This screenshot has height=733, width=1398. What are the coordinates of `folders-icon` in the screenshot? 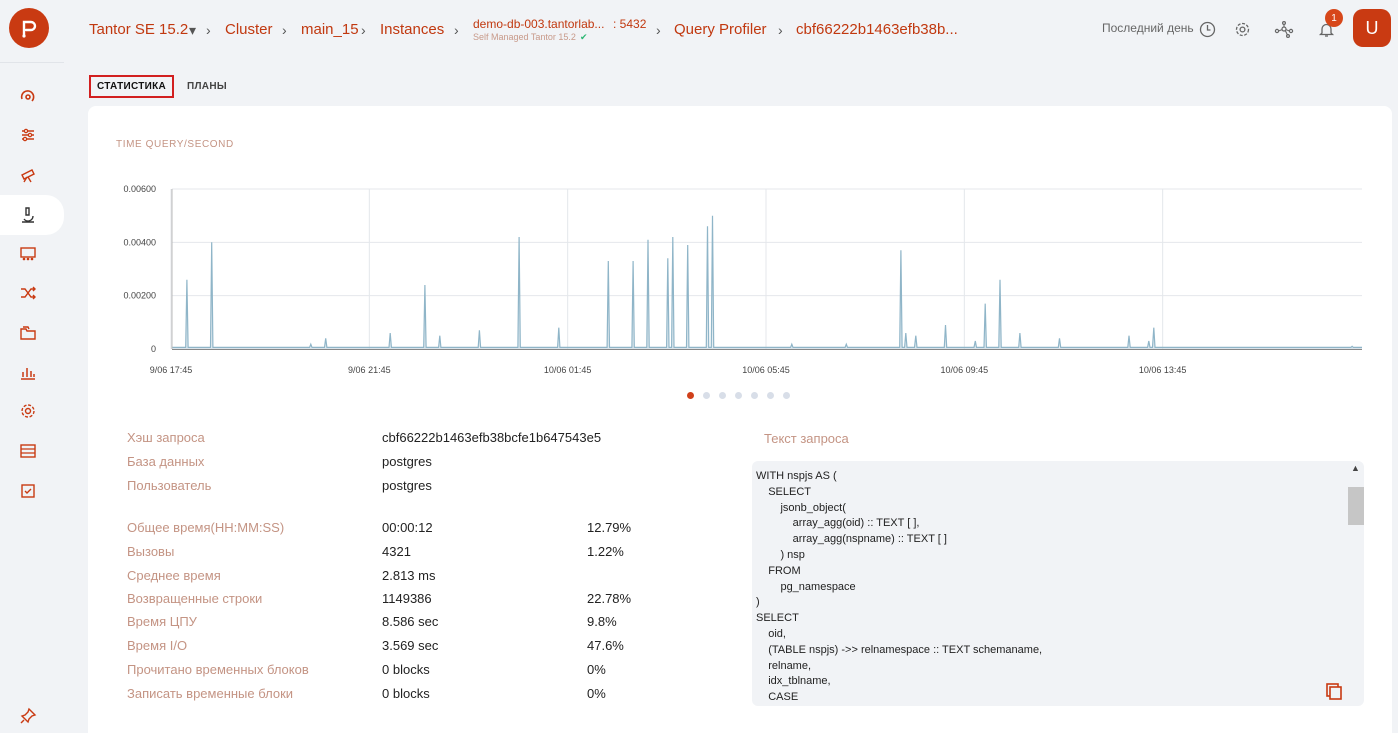 It's located at (28, 333).